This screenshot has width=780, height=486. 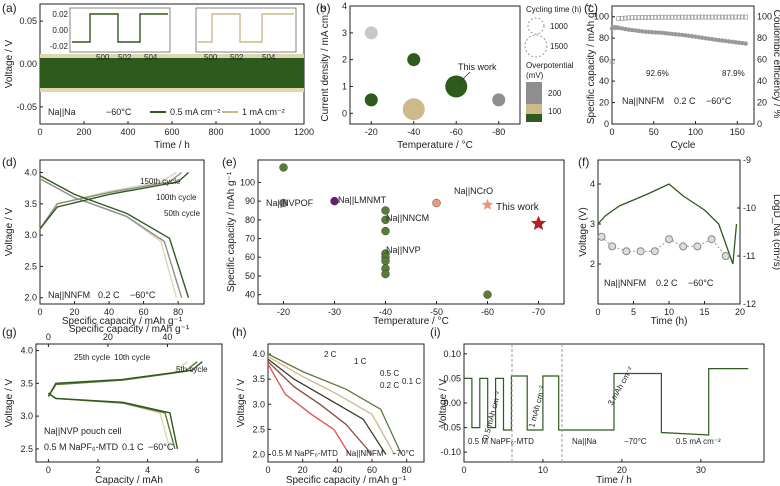 I want to click on panel-b-annotation-arrow, so click(x=465, y=77).